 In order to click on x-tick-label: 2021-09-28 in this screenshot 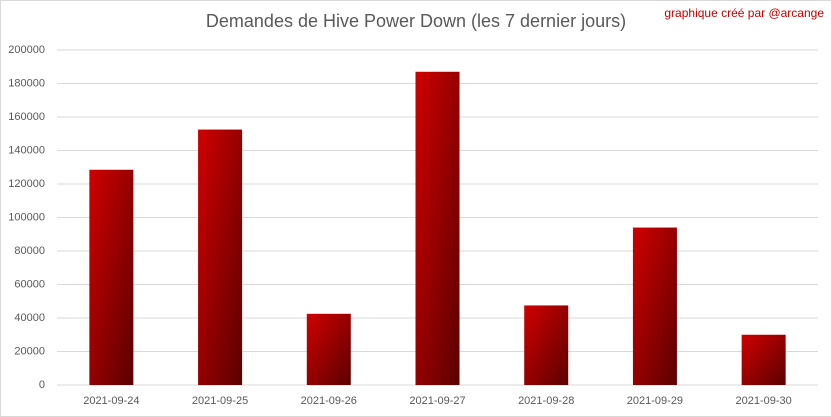, I will do `click(546, 401)`.